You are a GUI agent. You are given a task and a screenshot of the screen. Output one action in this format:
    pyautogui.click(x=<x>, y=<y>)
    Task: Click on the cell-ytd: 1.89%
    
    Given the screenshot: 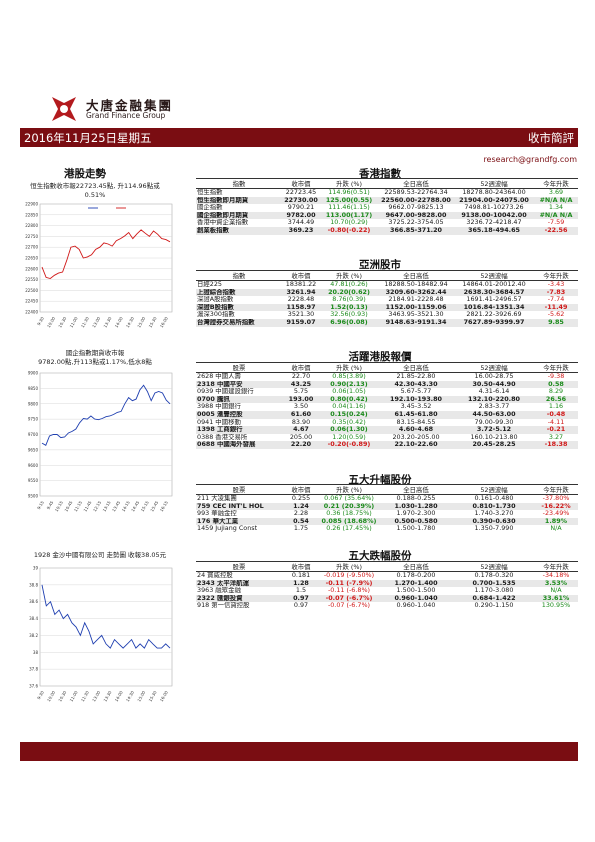 What is the action you would take?
    pyautogui.click(x=556, y=521)
    